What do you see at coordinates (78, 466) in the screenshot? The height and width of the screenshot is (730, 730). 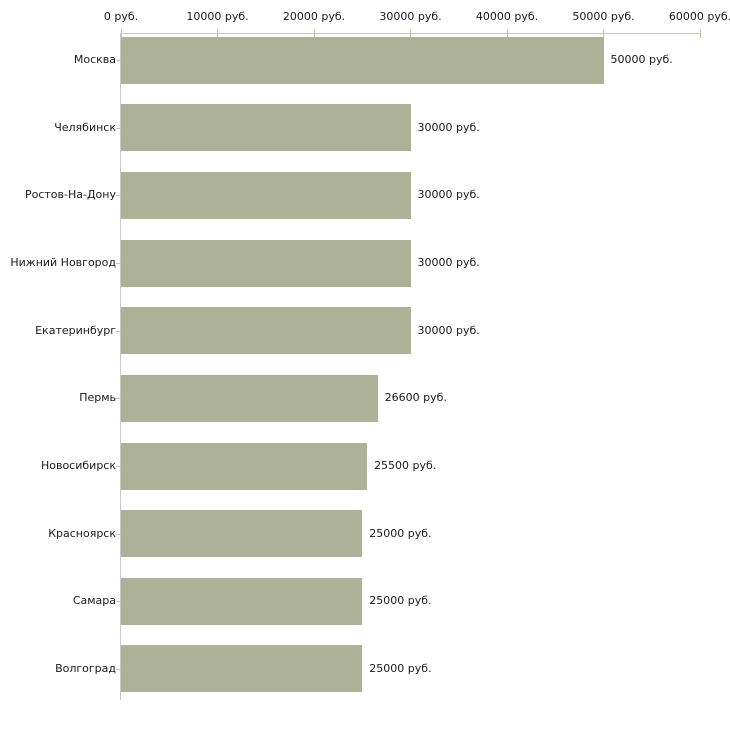 I see `category-label: Новосибирск` at bounding box center [78, 466].